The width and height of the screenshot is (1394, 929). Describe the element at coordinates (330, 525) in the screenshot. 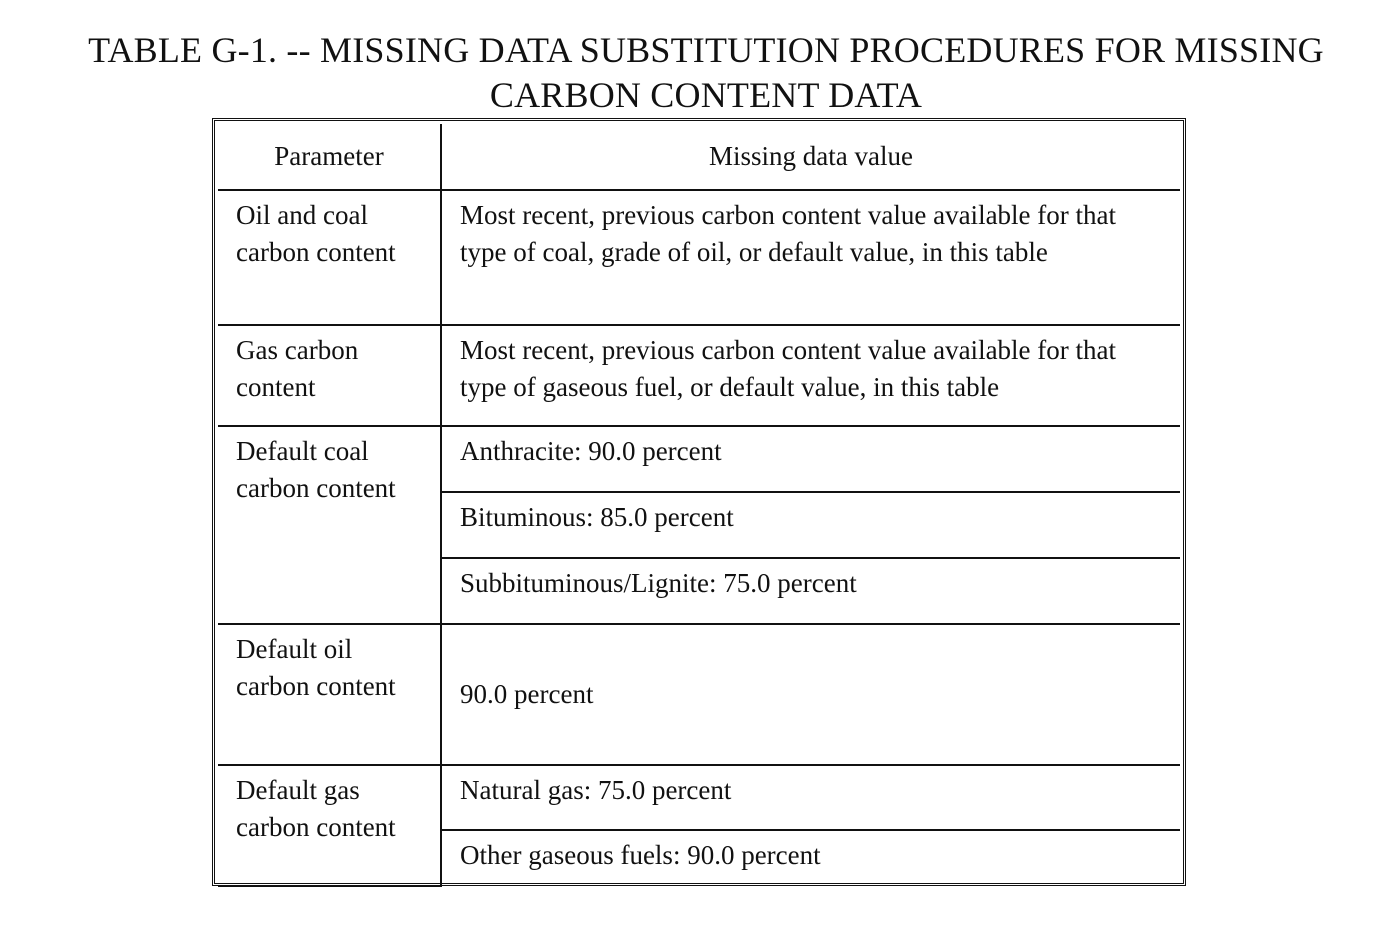

I see `row-parameter-default-coal: Default coal carbon content` at that location.